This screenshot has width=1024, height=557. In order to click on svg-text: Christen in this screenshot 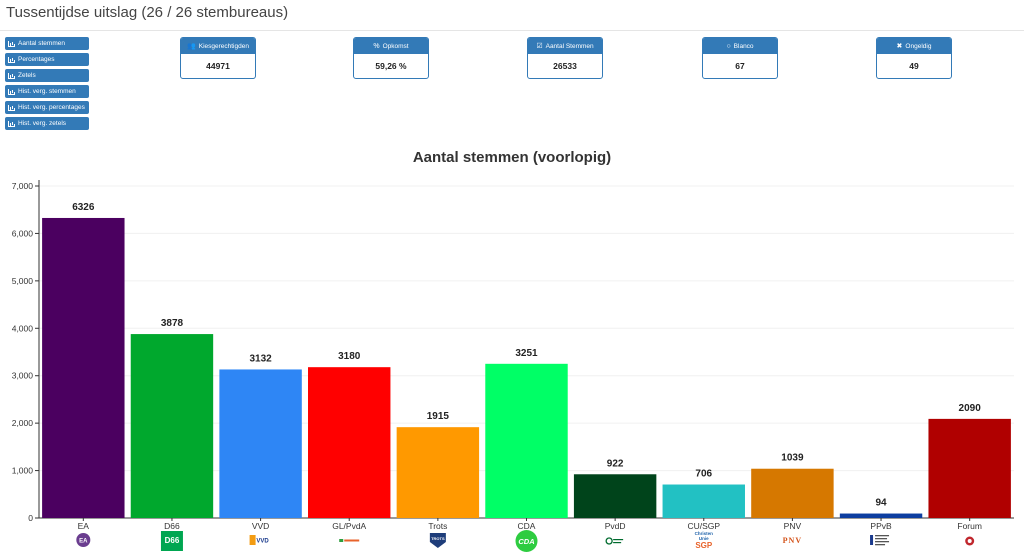, I will do `click(704, 533)`.